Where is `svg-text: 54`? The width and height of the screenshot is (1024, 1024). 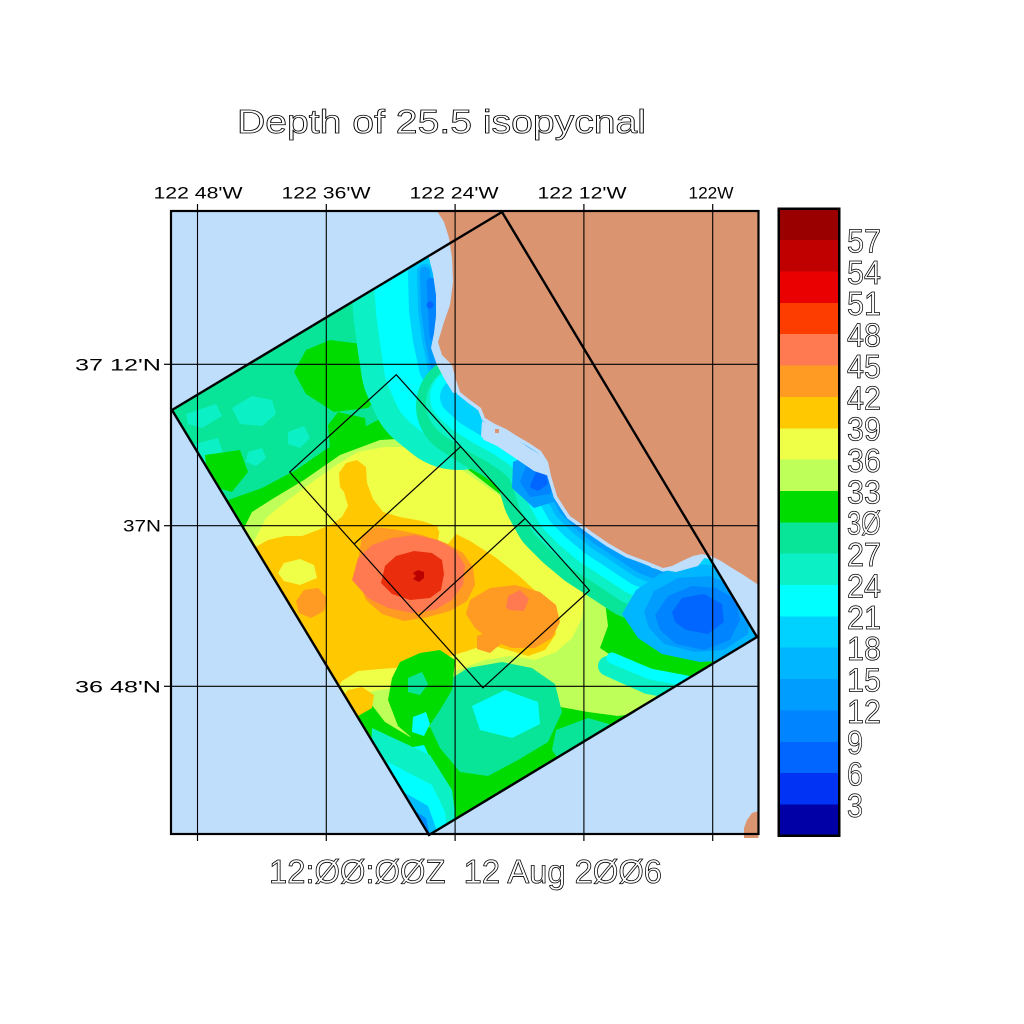 svg-text: 54 is located at coordinates (864, 272).